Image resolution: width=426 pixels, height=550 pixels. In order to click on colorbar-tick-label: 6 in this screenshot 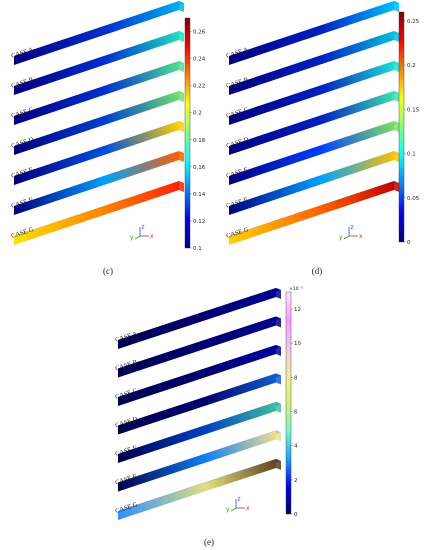, I will do `click(296, 413)`.